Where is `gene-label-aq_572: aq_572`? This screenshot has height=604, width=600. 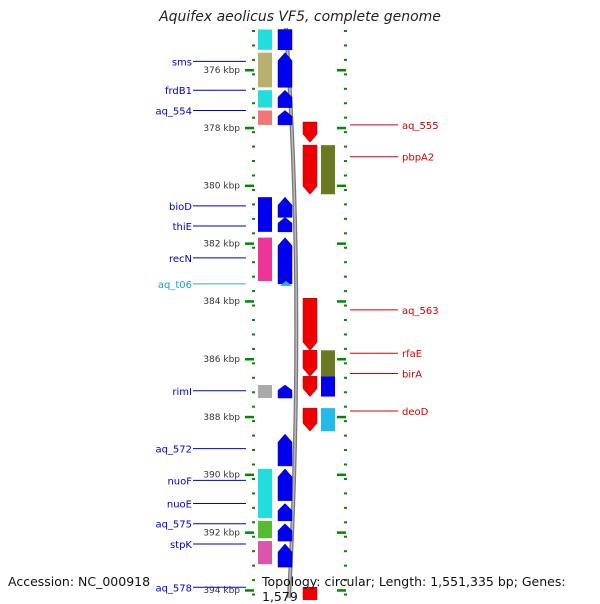
gene-label-aq_572: aq_572 is located at coordinates (173, 450).